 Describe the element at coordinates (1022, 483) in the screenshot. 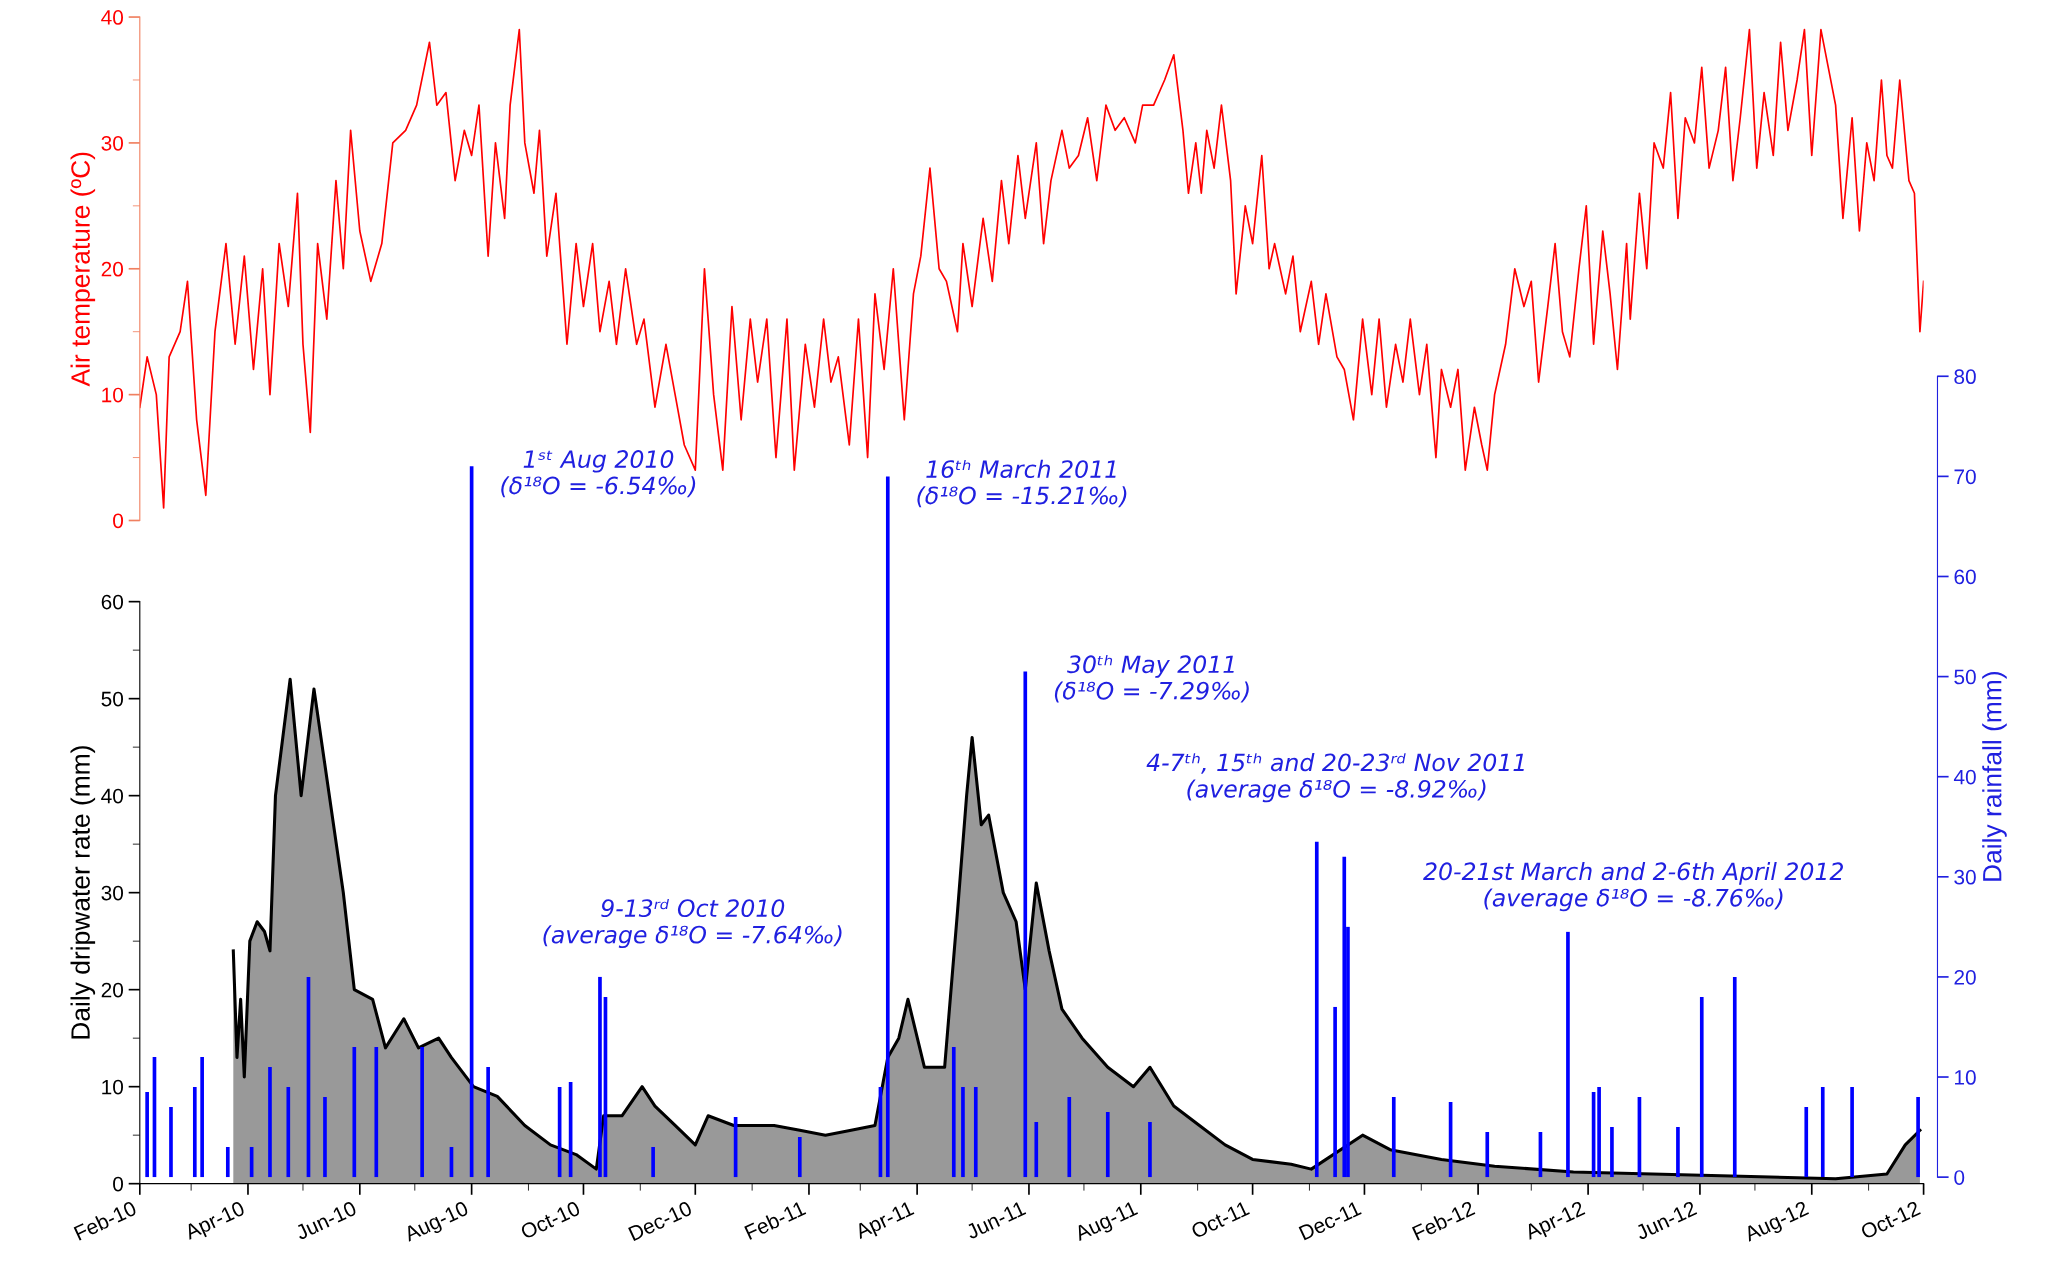

I see `annotation: 16ᵗʰ March 2011 (δ¹⁸O = -15.21‰)` at that location.